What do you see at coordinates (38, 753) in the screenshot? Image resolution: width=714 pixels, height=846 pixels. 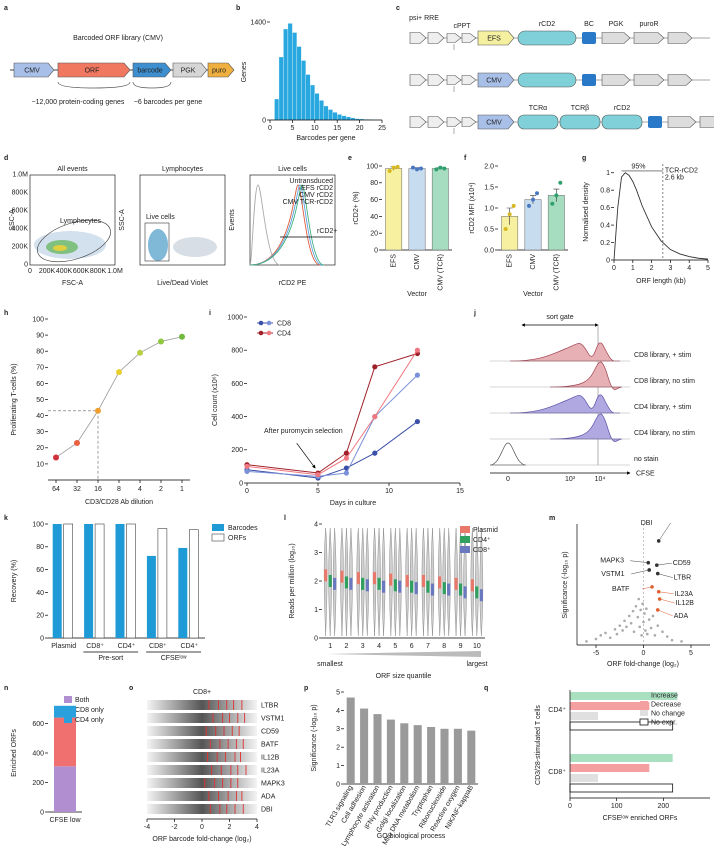 I see `y-tick-label: 400` at bounding box center [38, 753].